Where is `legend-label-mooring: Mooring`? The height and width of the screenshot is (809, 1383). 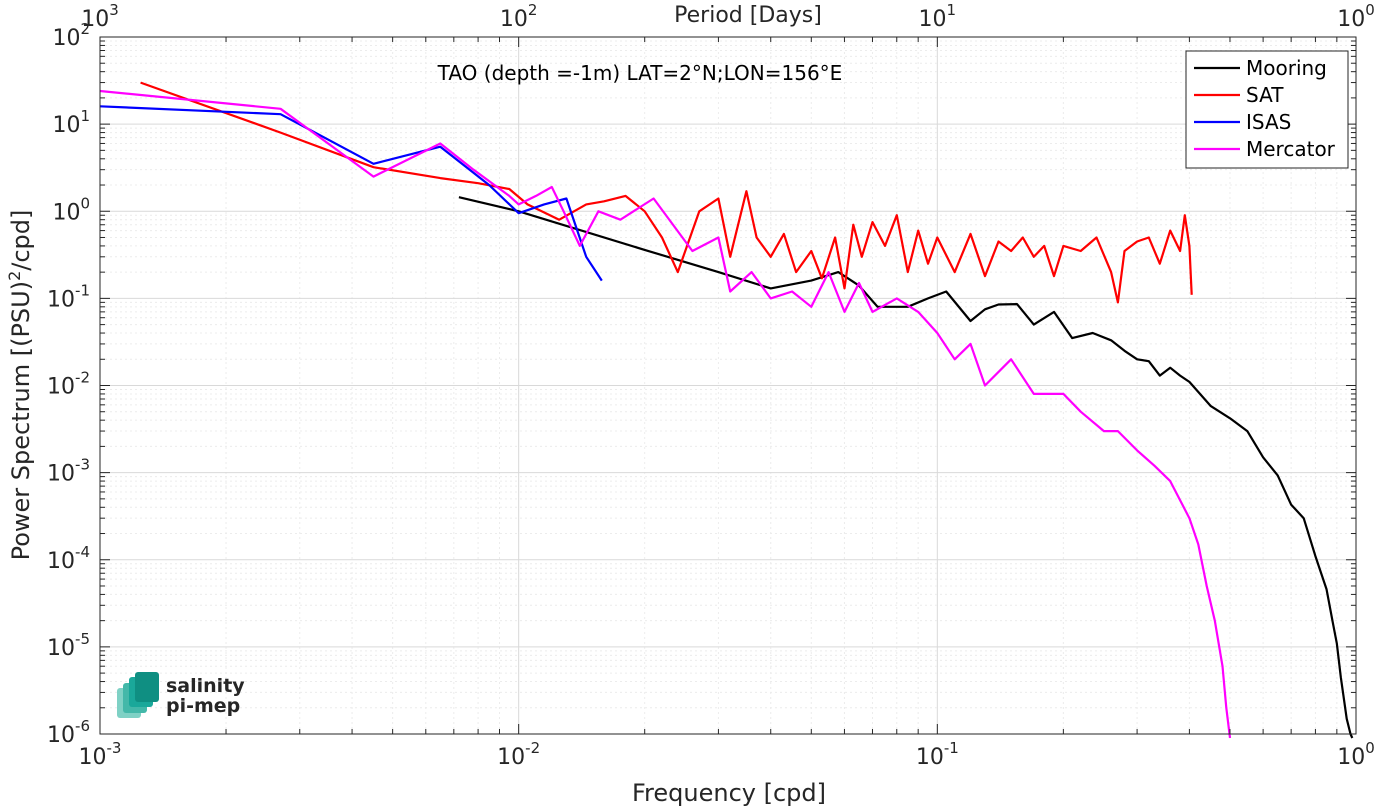
legend-label-mooring: Mooring is located at coordinates (1286, 68).